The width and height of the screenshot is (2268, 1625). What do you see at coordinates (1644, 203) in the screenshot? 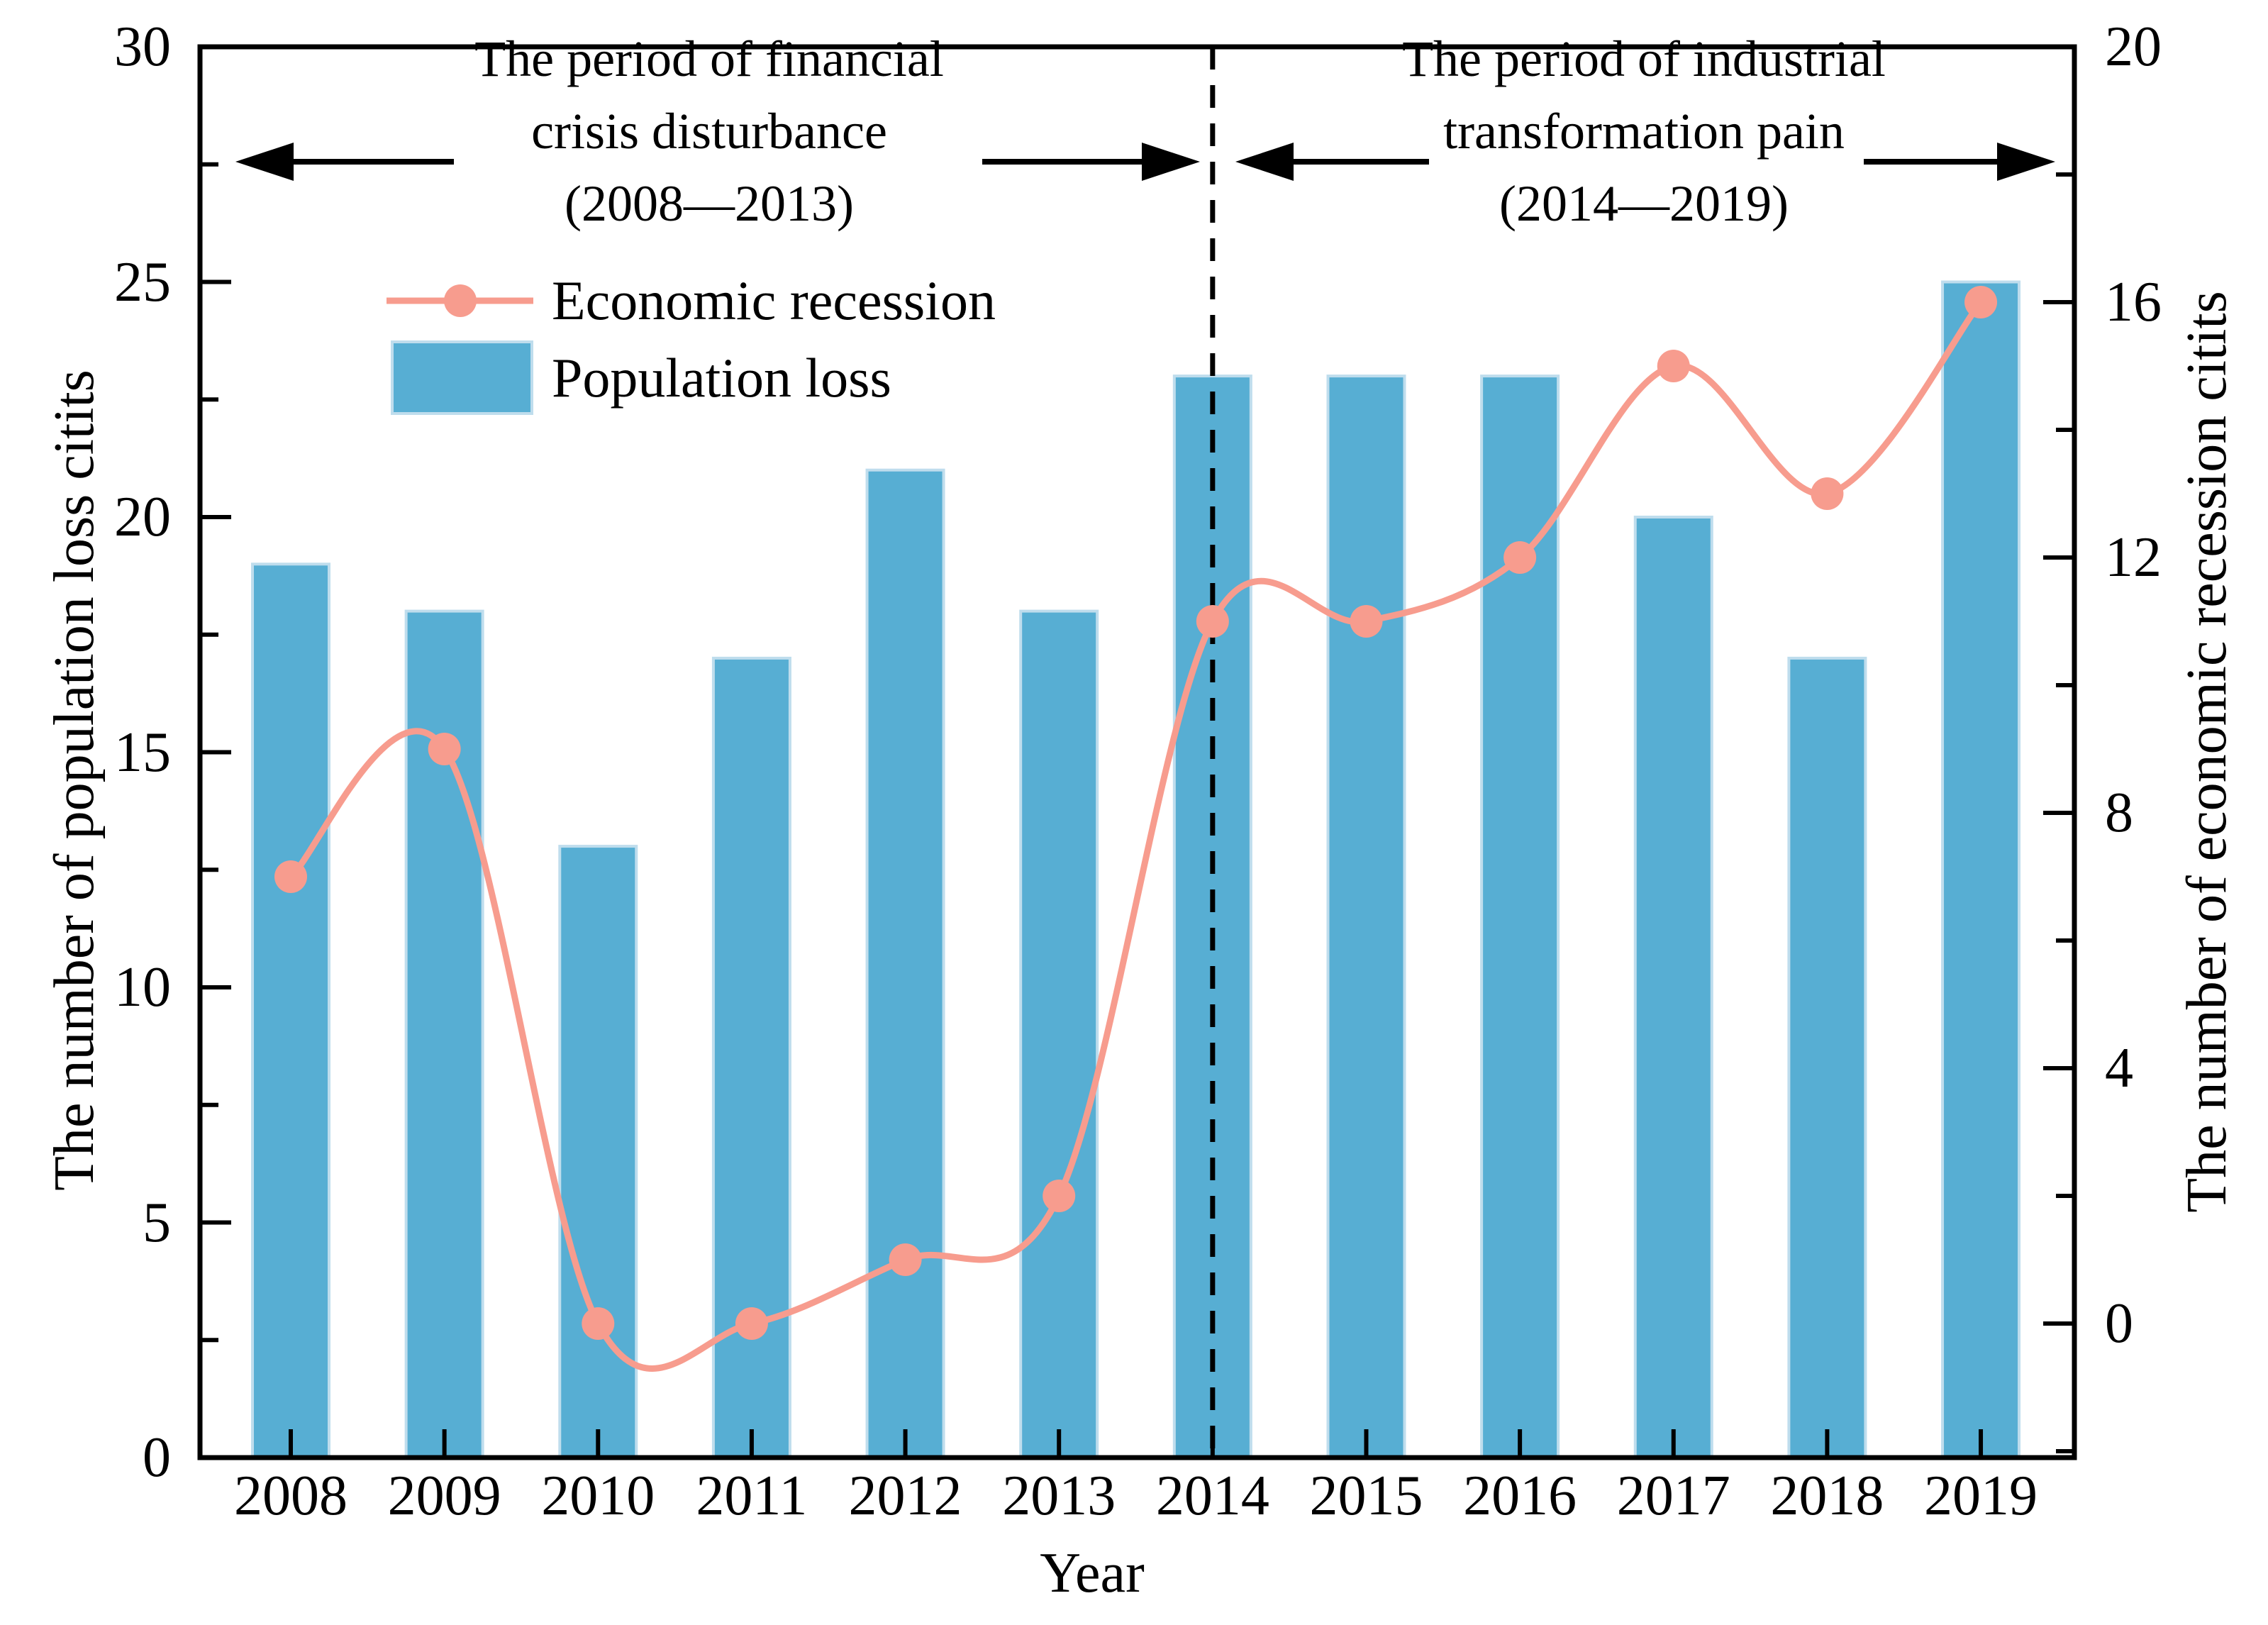
I see `annotation-line-3: (2014—2019)` at bounding box center [1644, 203].